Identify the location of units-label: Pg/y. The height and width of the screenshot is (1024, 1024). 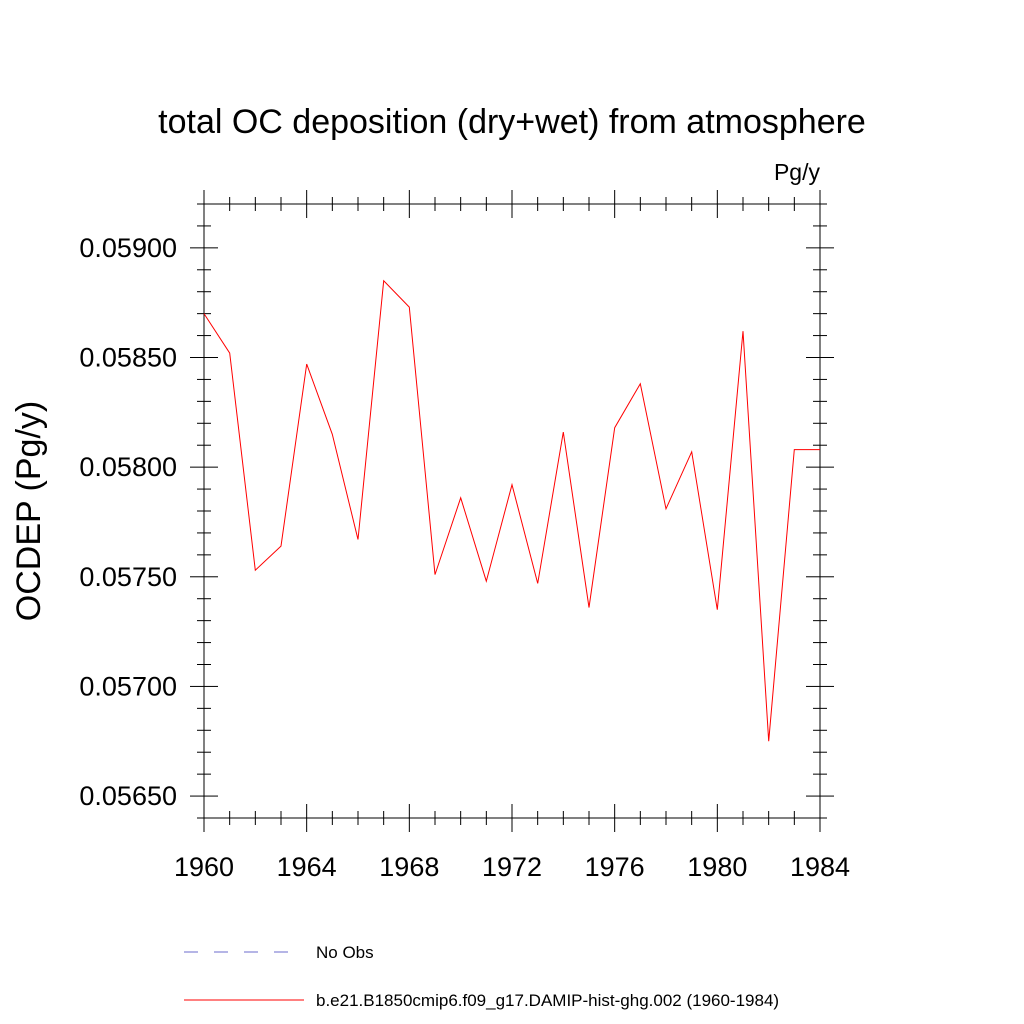
(797, 172).